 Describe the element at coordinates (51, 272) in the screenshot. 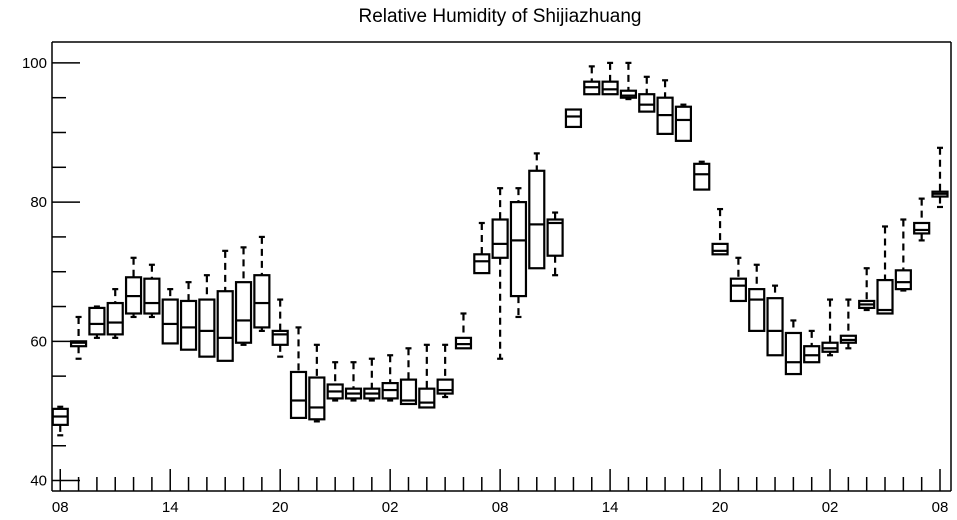

I see `y-axis-ticks: 40 60 80 100` at that location.